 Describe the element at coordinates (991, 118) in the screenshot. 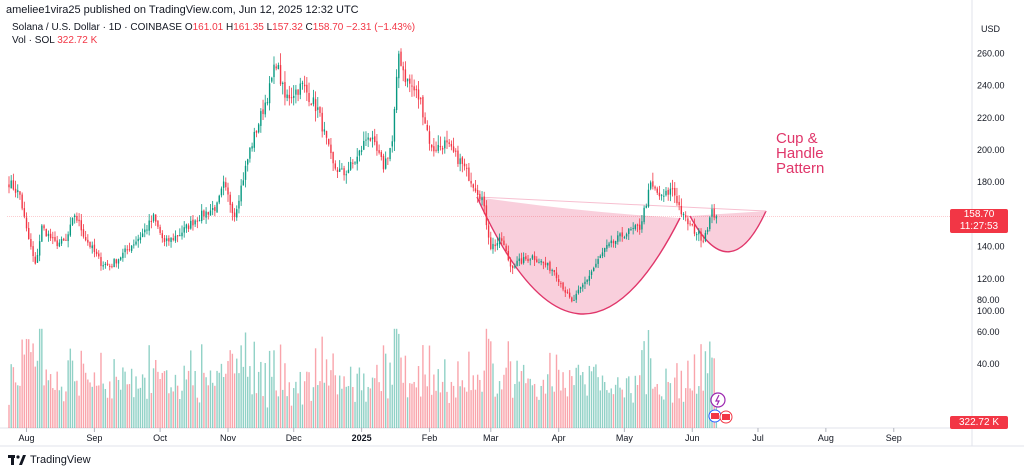

I see `price-tick-label: 220.00` at that location.